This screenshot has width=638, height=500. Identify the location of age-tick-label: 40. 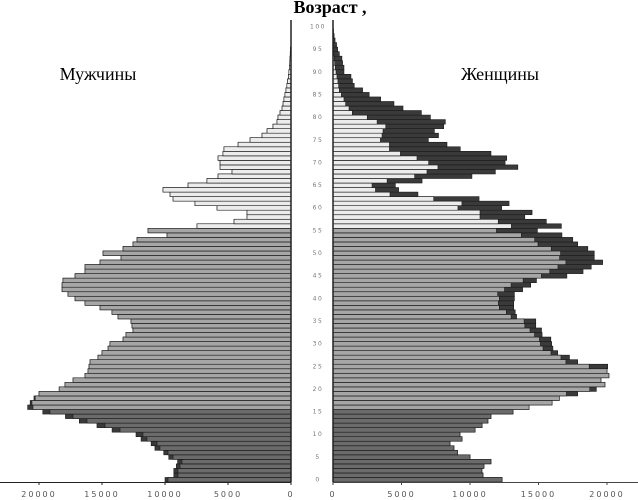
(318, 298).